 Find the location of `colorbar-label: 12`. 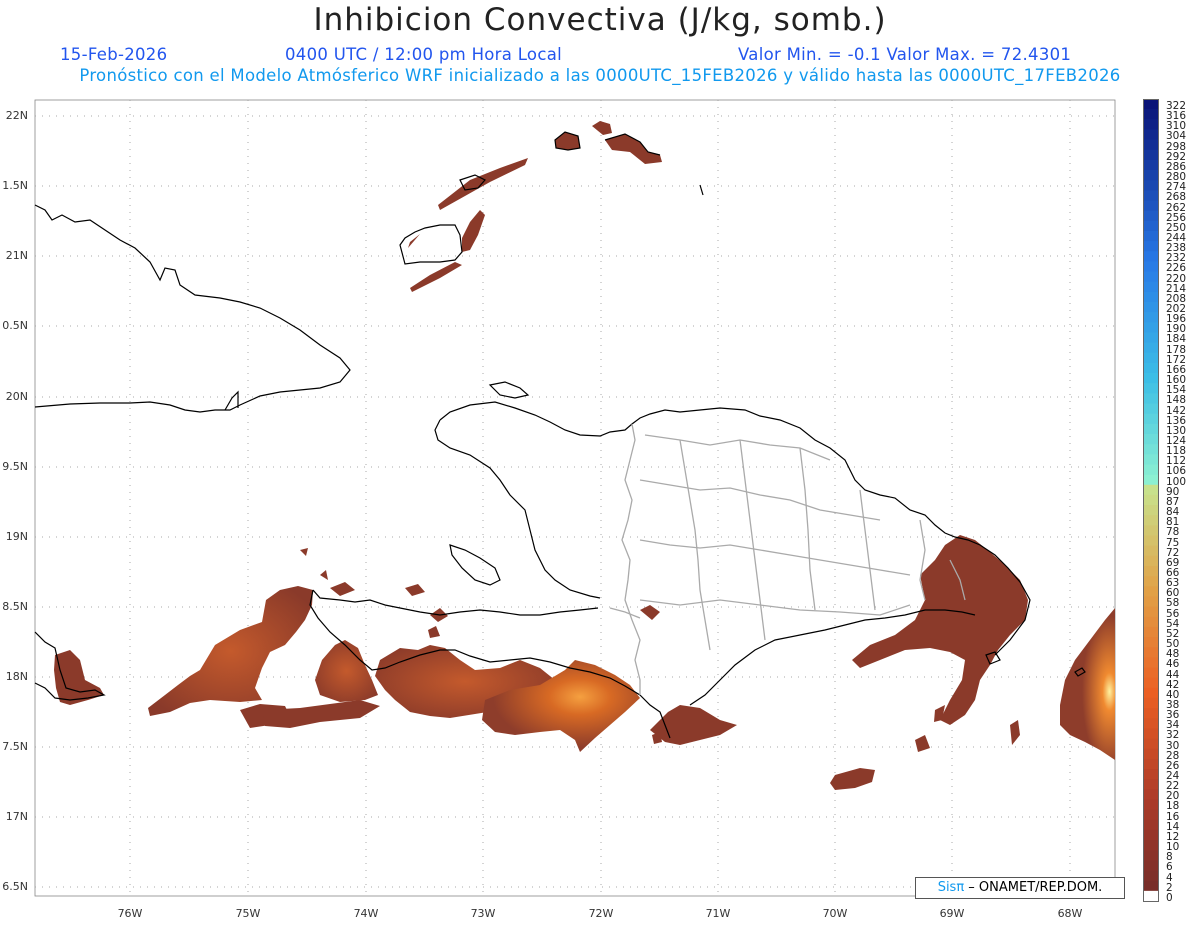

colorbar-label: 12 is located at coordinates (1173, 836).